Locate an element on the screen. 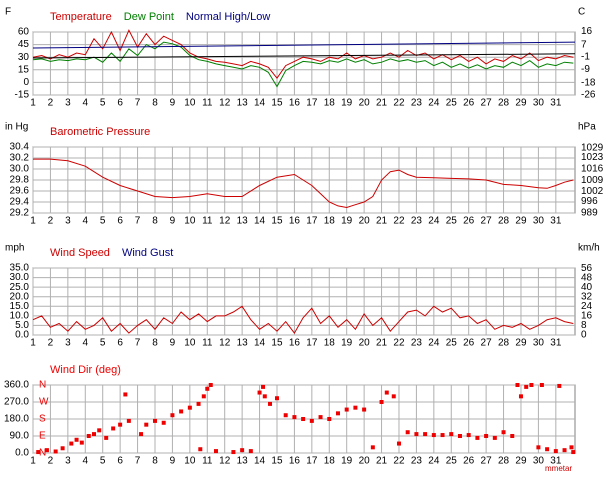 This screenshot has height=480, width=614. x-tick-label: 20 is located at coordinates (365, 103).